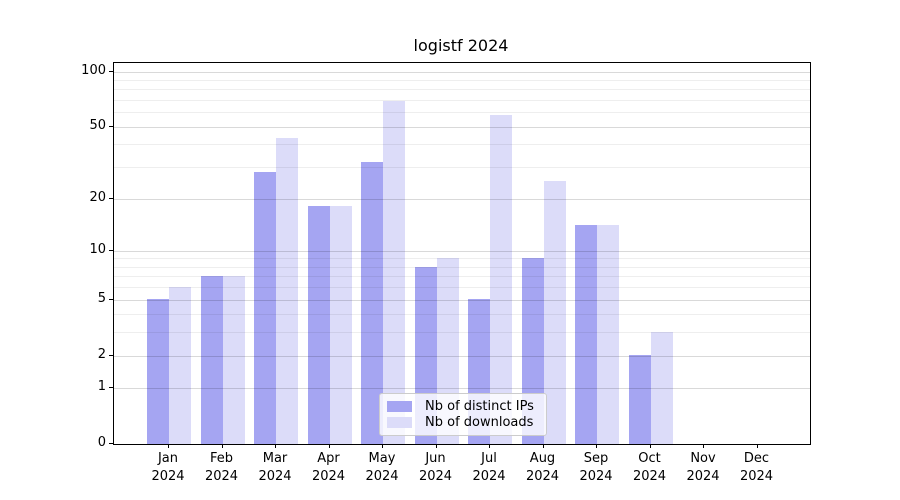 Image resolution: width=900 pixels, height=500 pixels. Describe the element at coordinates (394, 272) in the screenshot. I see `bar-downloads-may` at that location.